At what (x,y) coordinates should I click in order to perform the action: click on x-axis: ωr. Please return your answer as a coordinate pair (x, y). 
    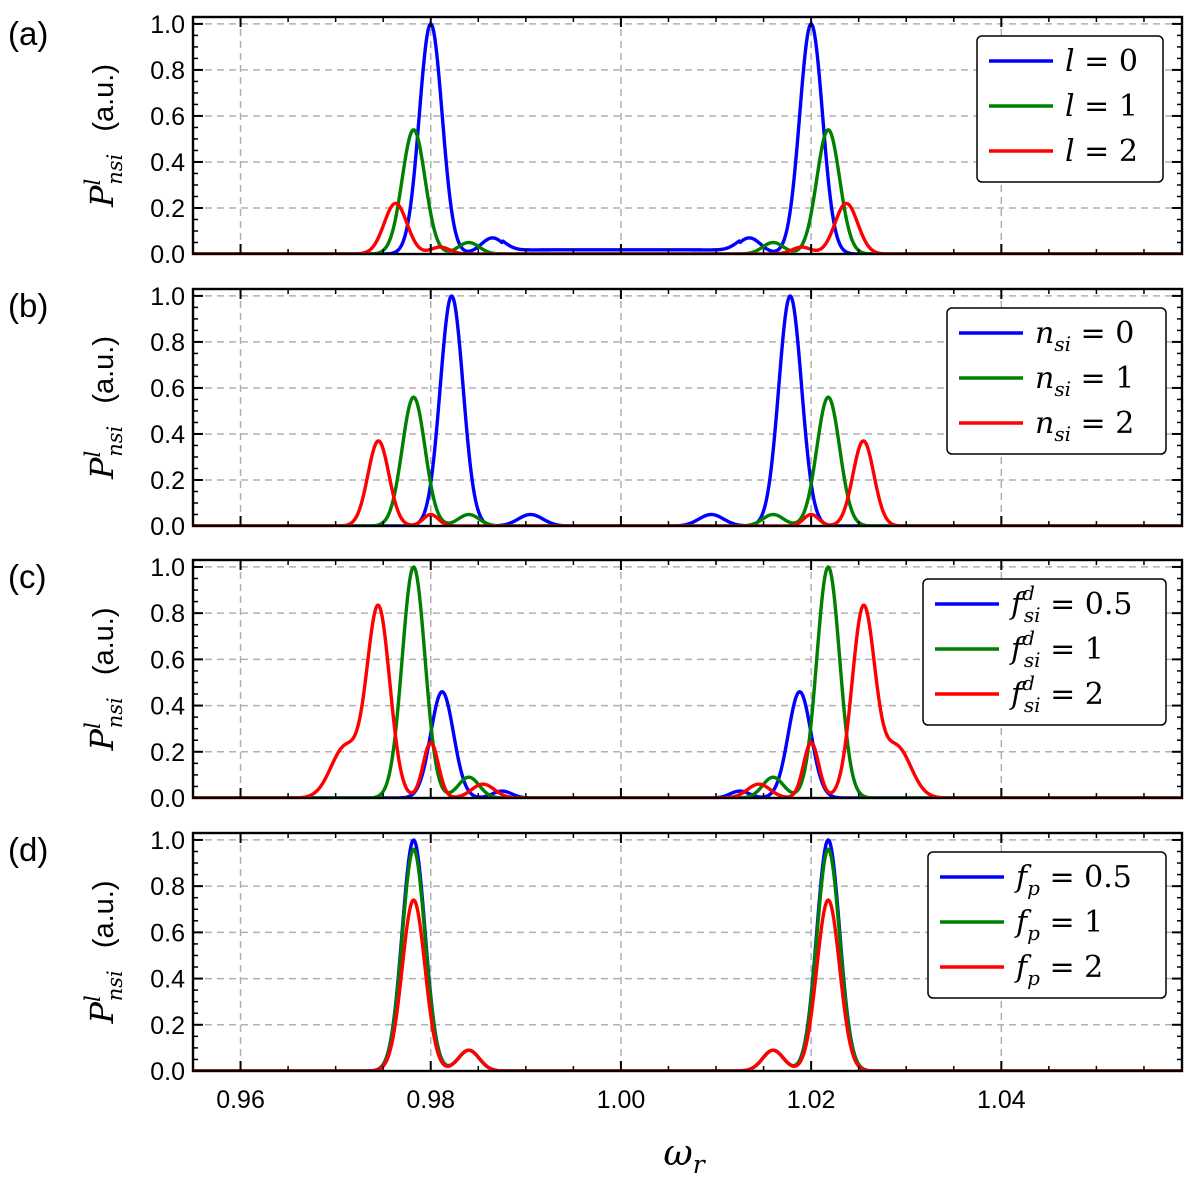
    Looking at the image, I should click on (684, 1156).